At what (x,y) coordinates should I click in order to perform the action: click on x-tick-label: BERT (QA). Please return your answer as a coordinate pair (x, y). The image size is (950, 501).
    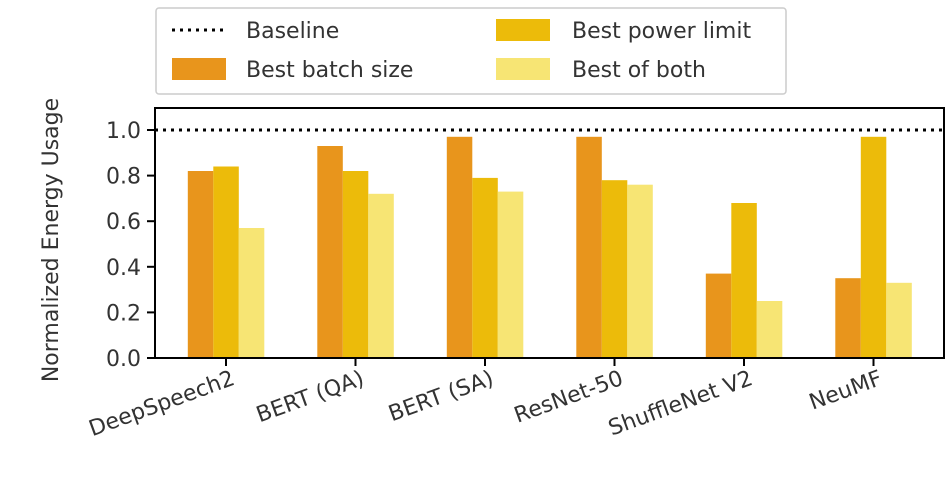
    Looking at the image, I should click on (310, 397).